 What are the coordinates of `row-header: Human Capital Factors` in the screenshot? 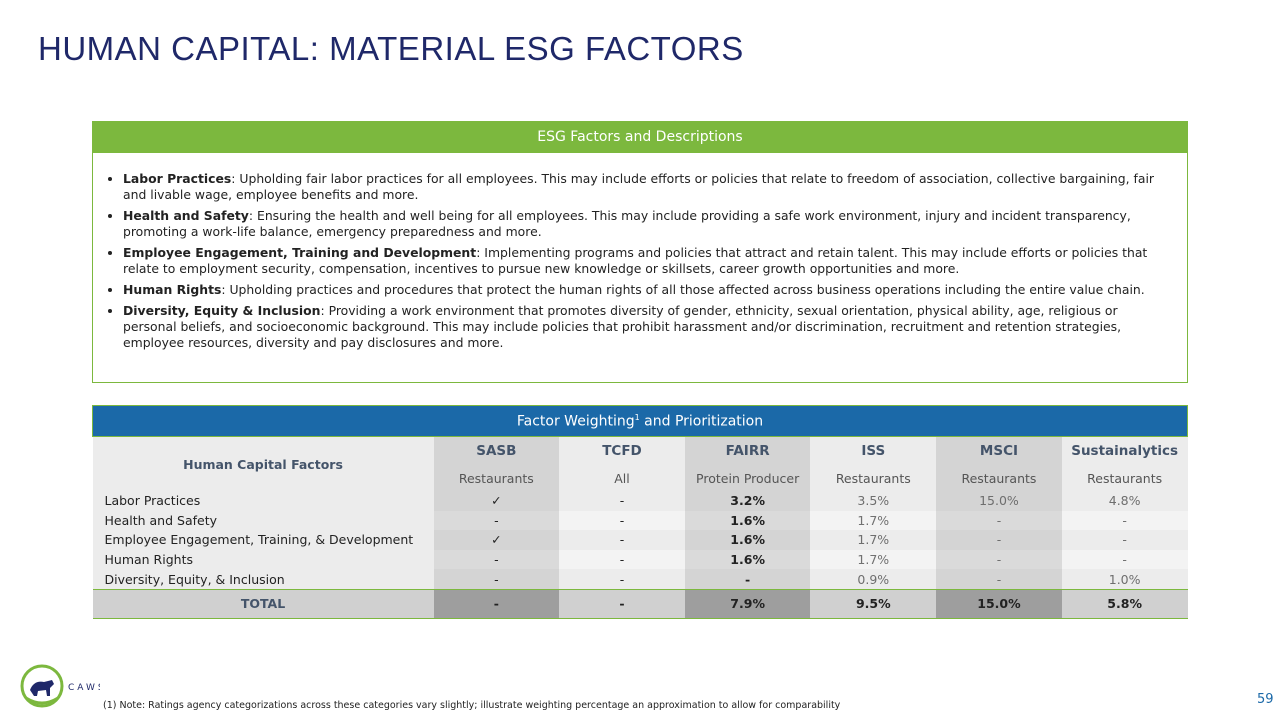 It's located at (263, 463).